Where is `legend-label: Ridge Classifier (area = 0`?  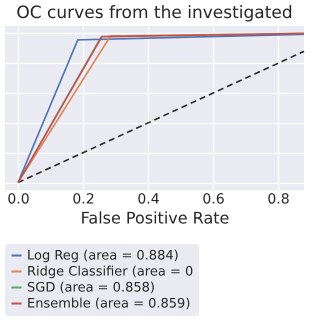
legend-label: Ridge Classifier (area = 0 is located at coordinates (110, 272).